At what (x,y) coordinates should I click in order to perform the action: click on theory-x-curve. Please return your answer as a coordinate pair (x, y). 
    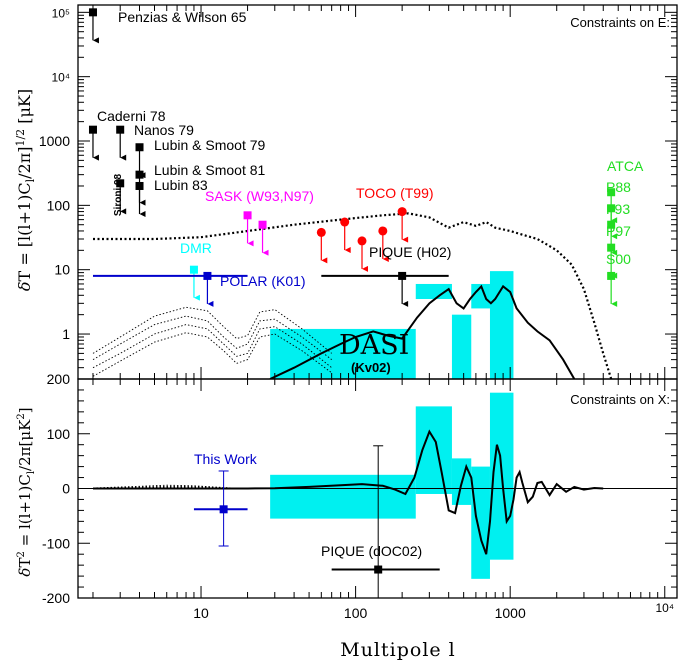
    Looking at the image, I should click on (348, 492).